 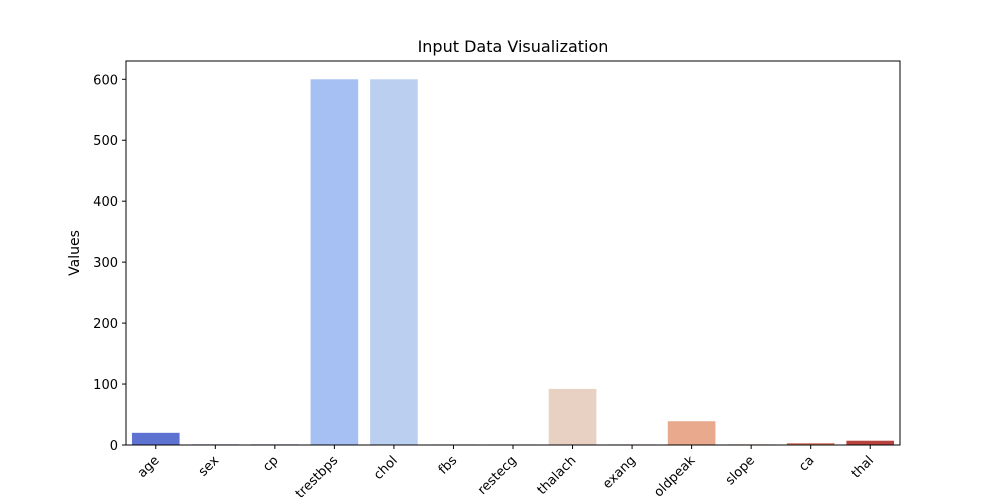 What do you see at coordinates (317, 476) in the screenshot?
I see `x-tick-label: trestbps` at bounding box center [317, 476].